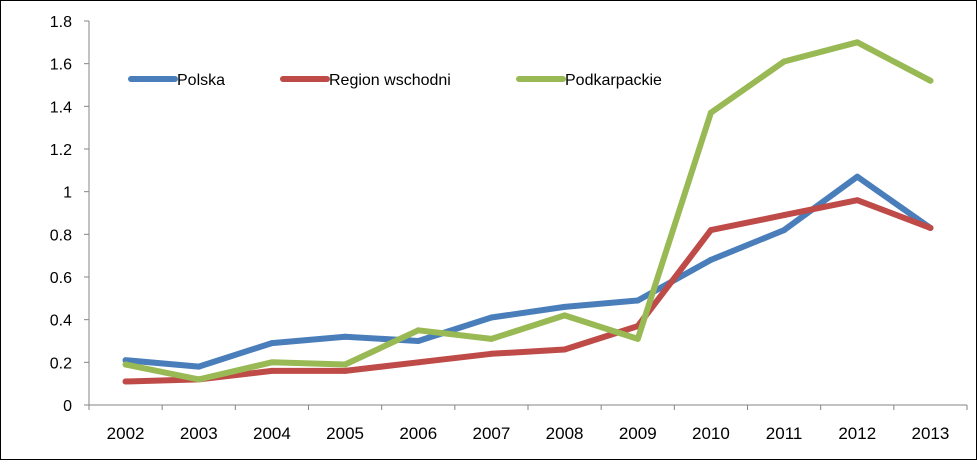 The width and height of the screenshot is (977, 464). Describe the element at coordinates (390, 80) in the screenshot. I see `legend-label-region-wschodni: Region wschodni` at that location.